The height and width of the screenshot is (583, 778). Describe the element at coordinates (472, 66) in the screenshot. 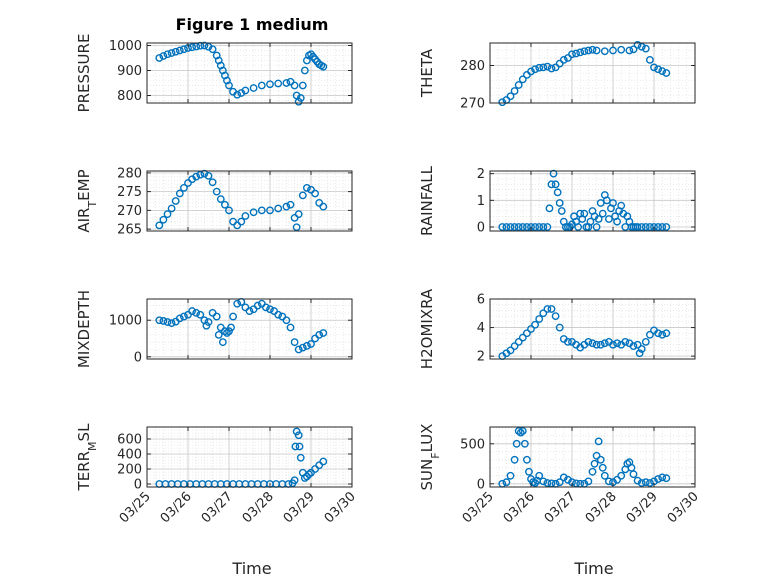

I see `y-tick-label: 280` at that location.